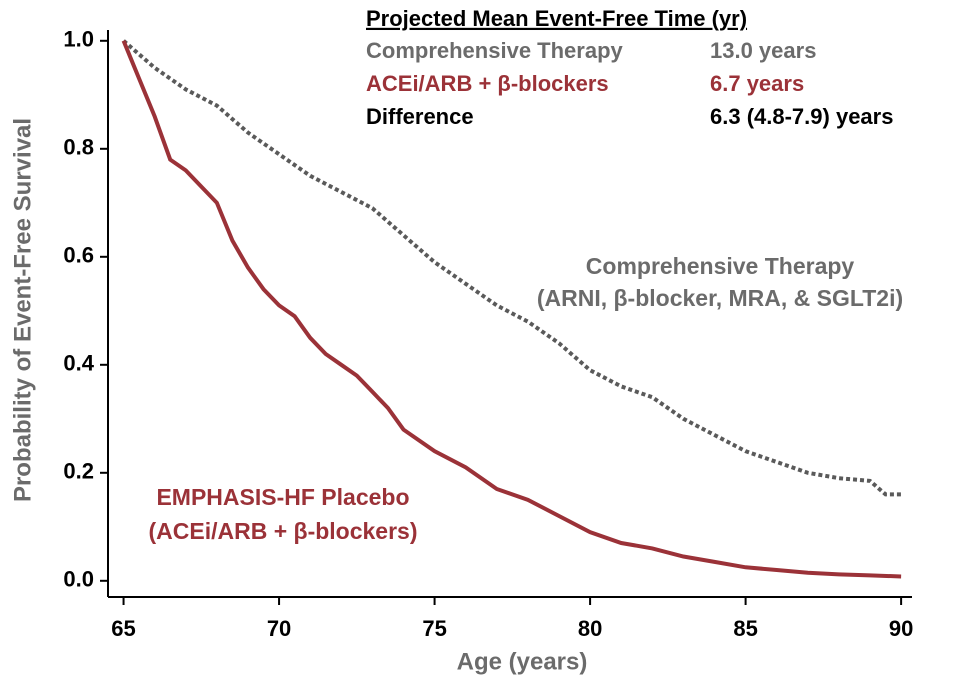 The image size is (971, 681). Describe the element at coordinates (556, 18) in the screenshot. I see `summary-title: Projected Mean Event-Free Time (yr)` at that location.